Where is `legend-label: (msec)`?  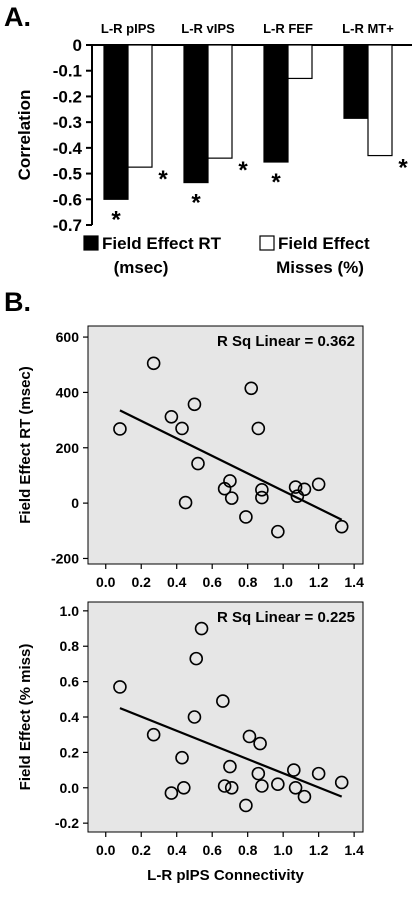
legend-label: (msec) is located at coordinates (141, 267).